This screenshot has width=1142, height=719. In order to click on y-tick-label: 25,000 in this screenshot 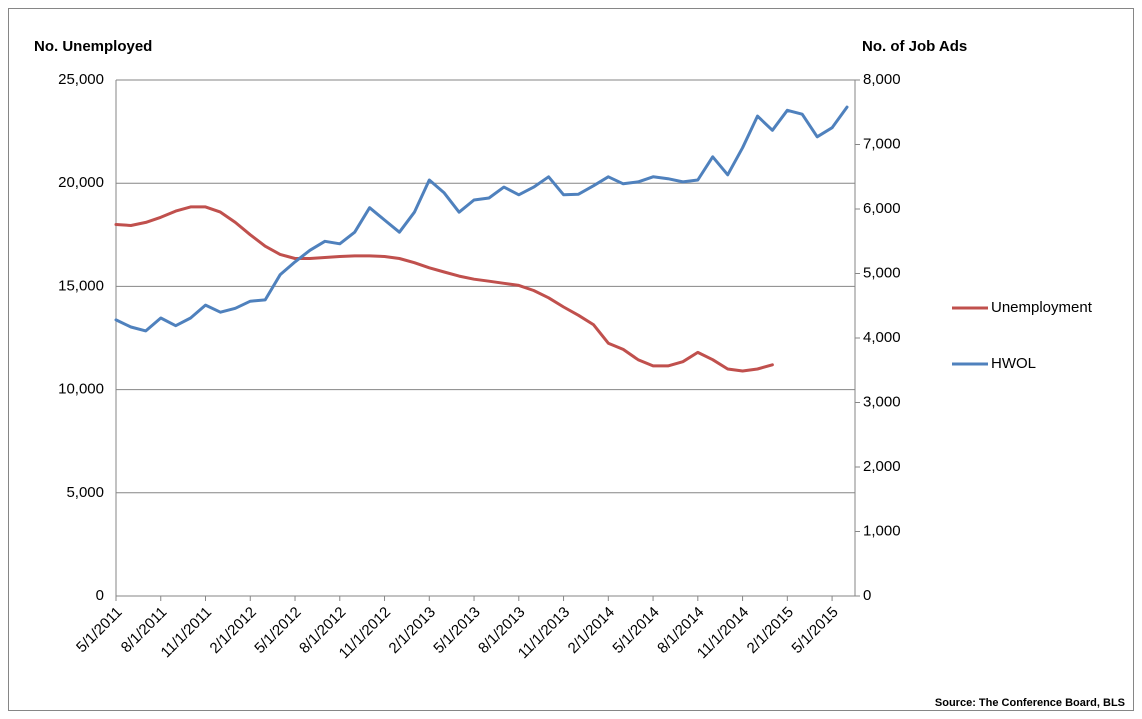, I will do `click(81, 79)`.